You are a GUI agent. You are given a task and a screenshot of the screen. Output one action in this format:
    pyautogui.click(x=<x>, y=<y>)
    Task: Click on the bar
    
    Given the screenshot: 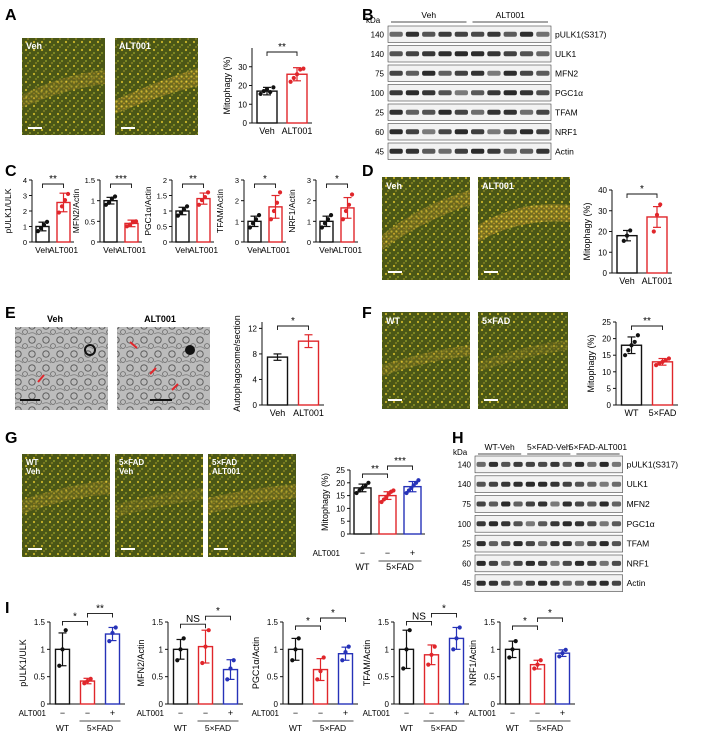 What is the action you would take?
    pyautogui.click(x=87, y=692)
    